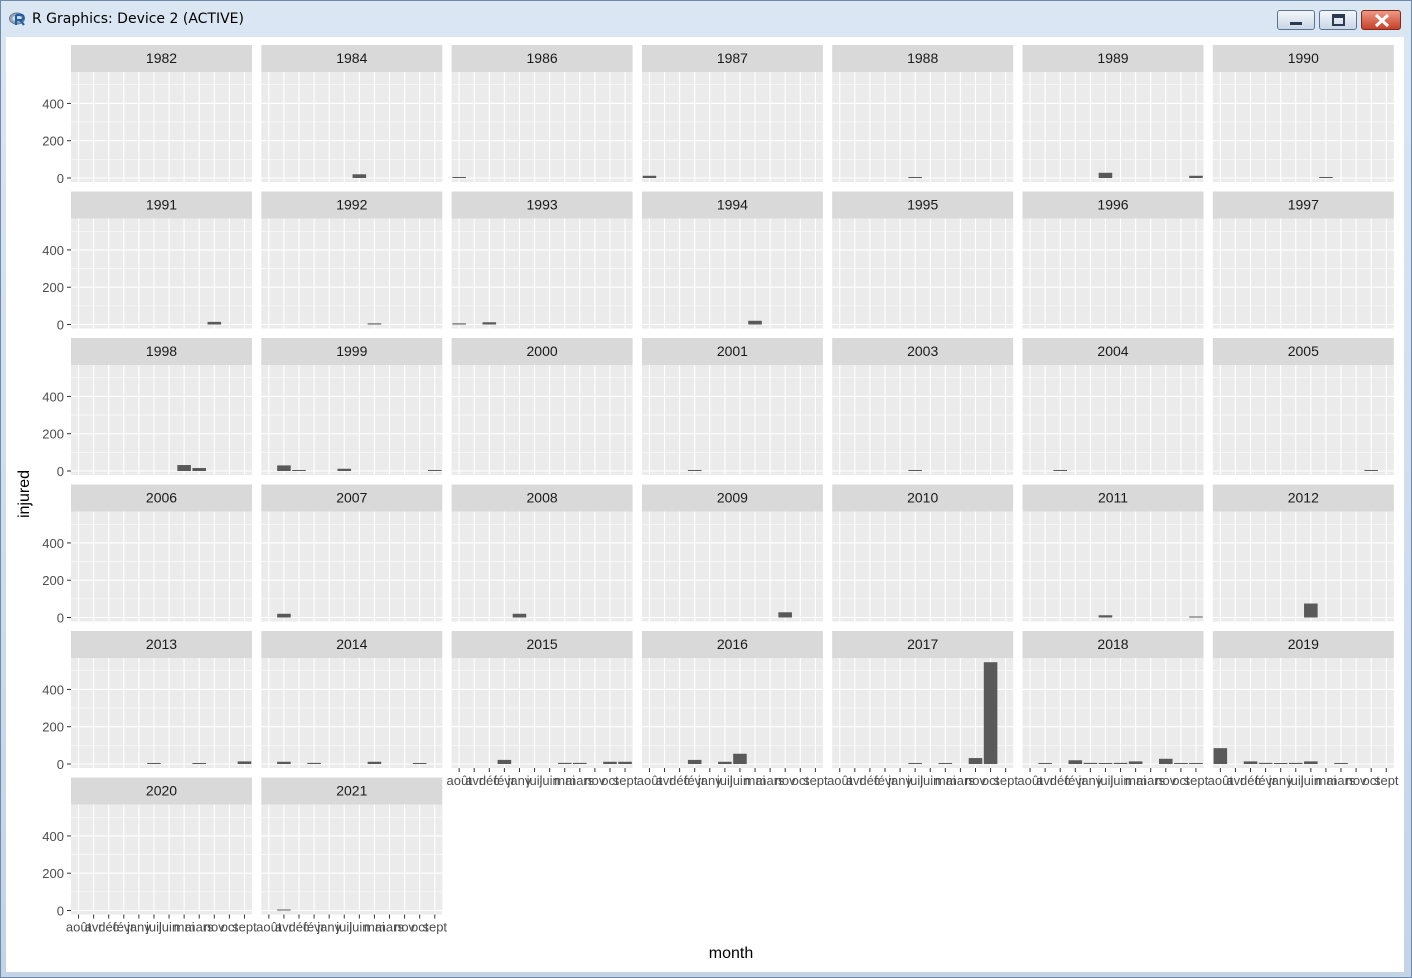 The image size is (1412, 978). Describe the element at coordinates (1196, 176) in the screenshot. I see `bar-sept` at that location.